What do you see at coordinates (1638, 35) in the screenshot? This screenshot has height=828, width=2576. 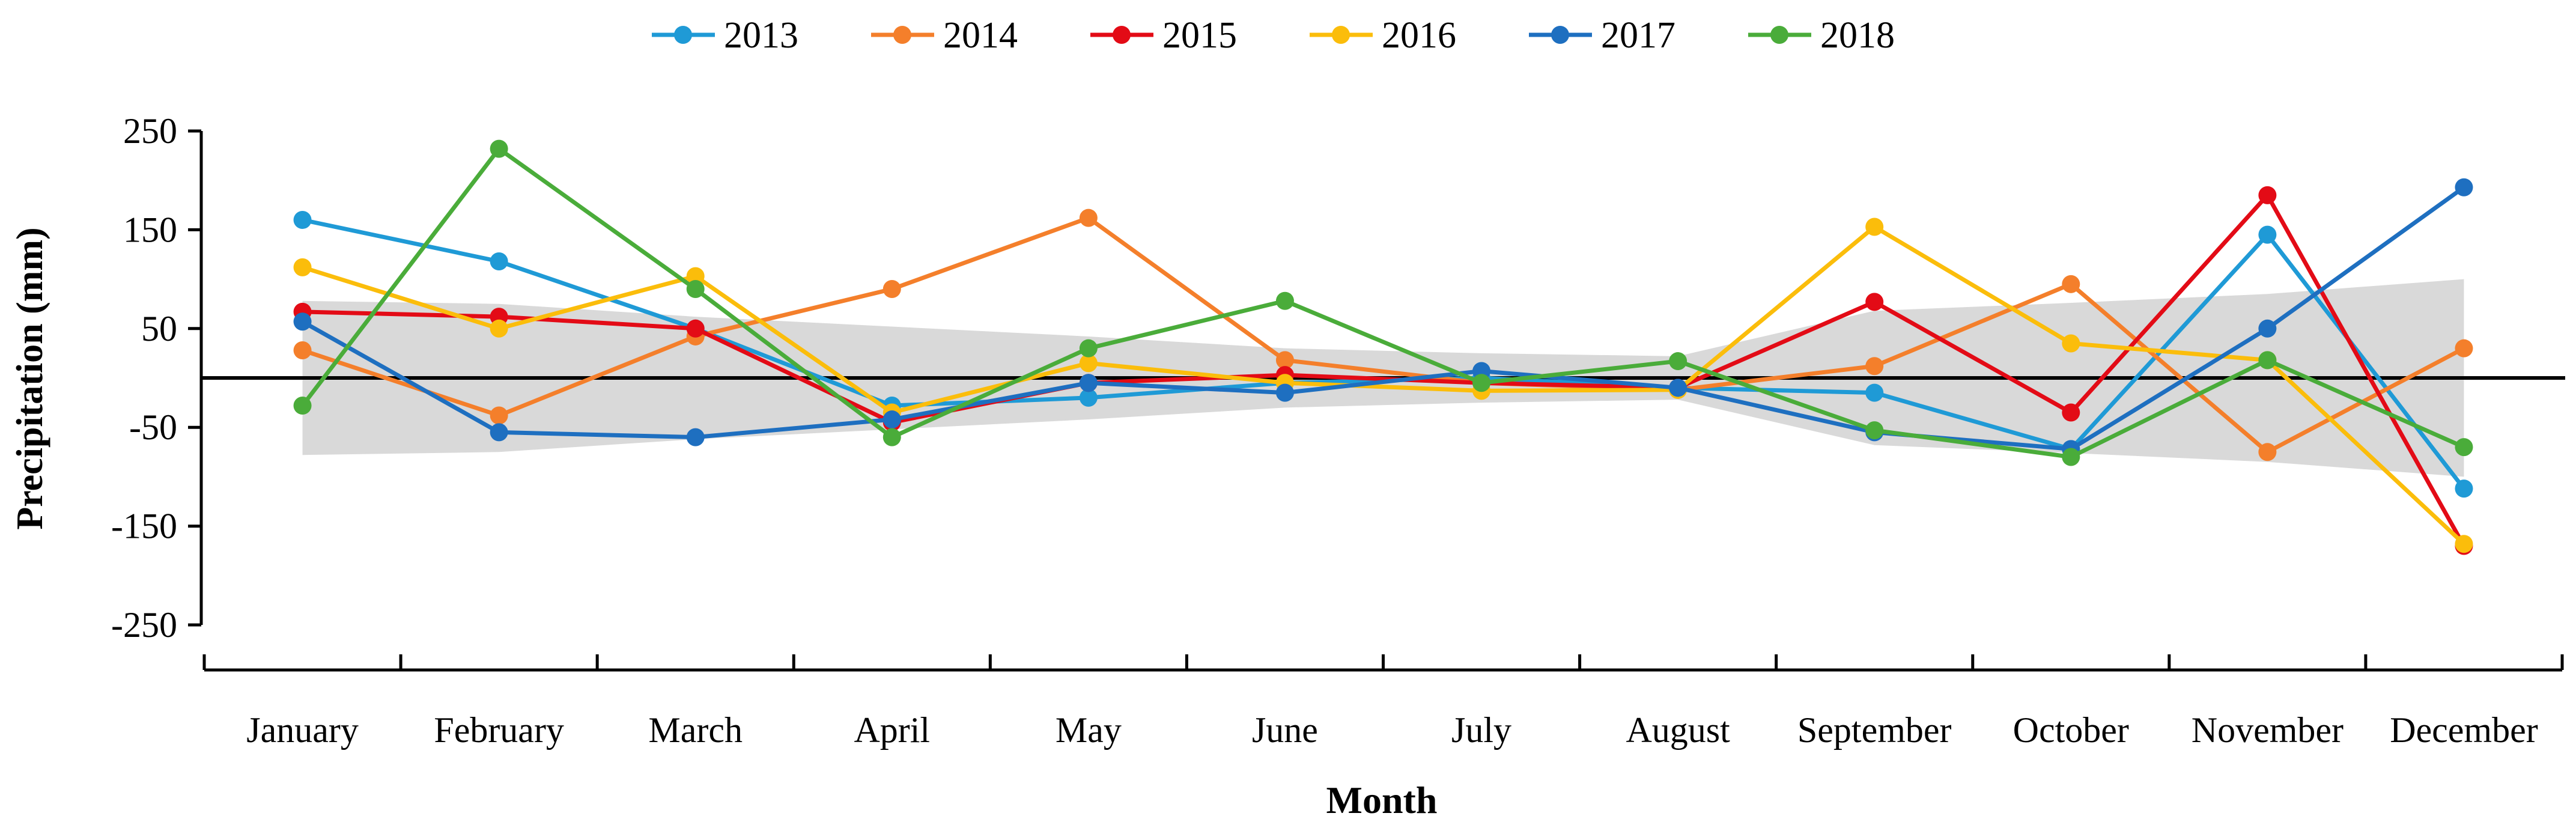 I see `legend-label-2017: 2017` at bounding box center [1638, 35].